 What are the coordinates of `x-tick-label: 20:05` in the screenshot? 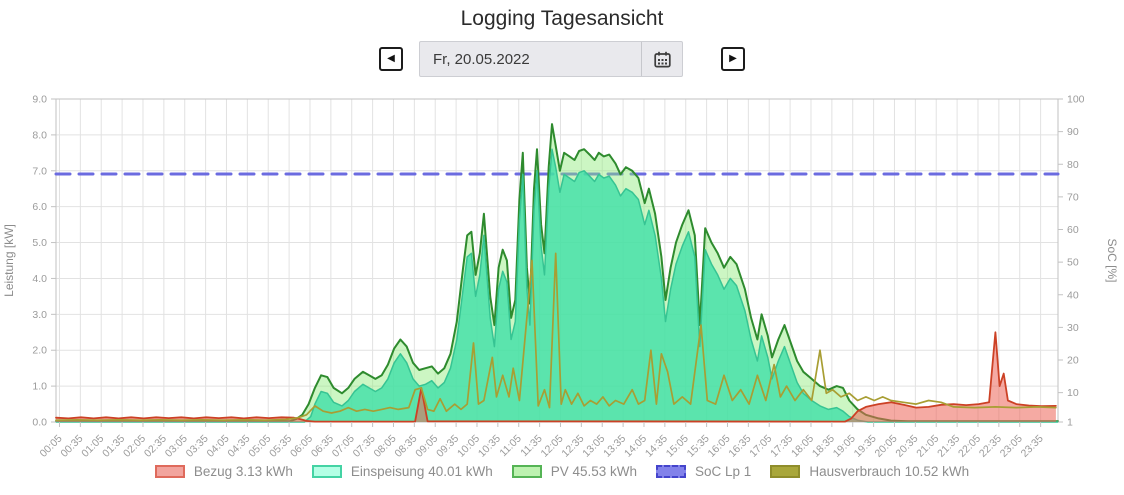 It's located at (886, 446).